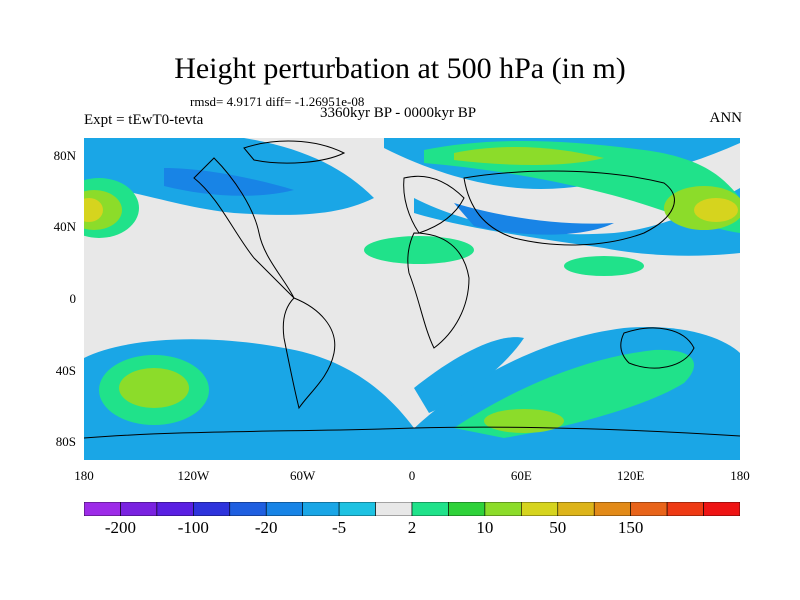  I want to click on contour-blue-southwest, so click(469, 375).